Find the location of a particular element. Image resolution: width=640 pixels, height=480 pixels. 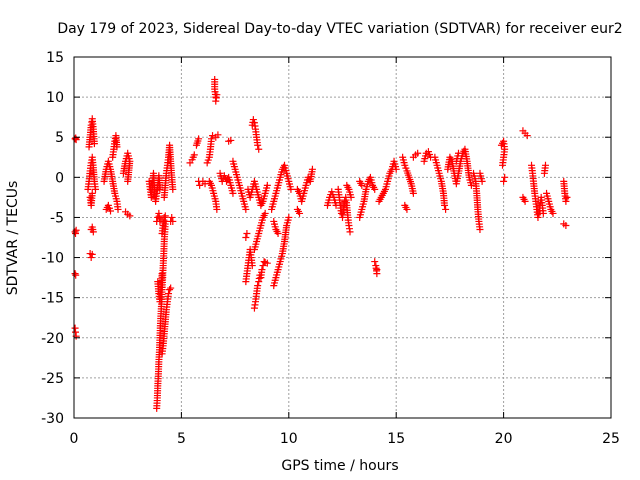

x-tick-label: 0 is located at coordinates (74, 439).